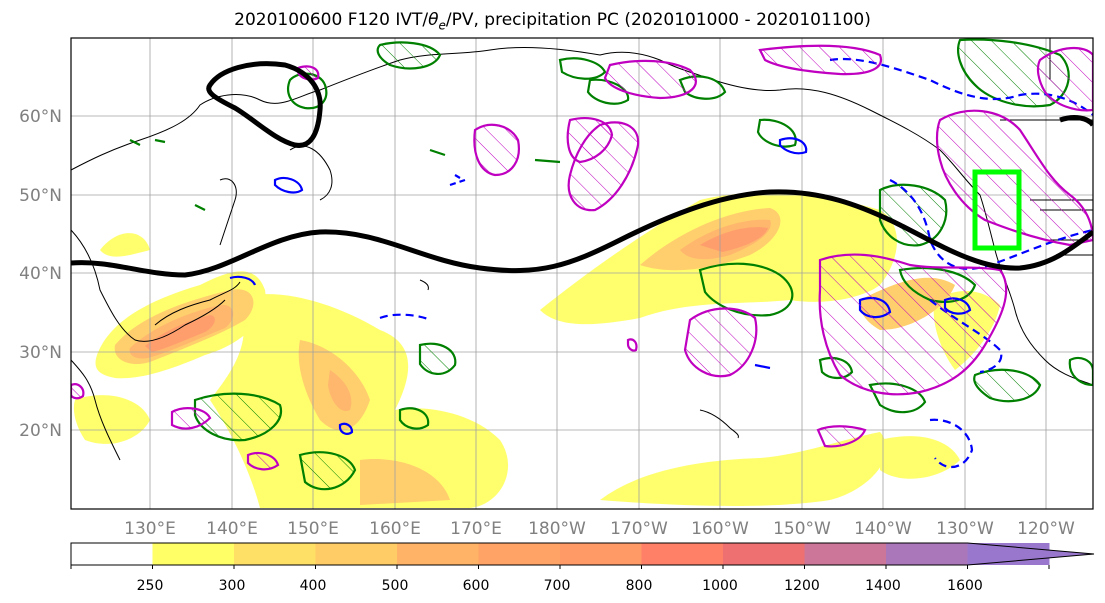 This screenshot has height=603, width=1105. What do you see at coordinates (40, 431) in the screenshot?
I see `lat-label: 20°N` at bounding box center [40, 431].